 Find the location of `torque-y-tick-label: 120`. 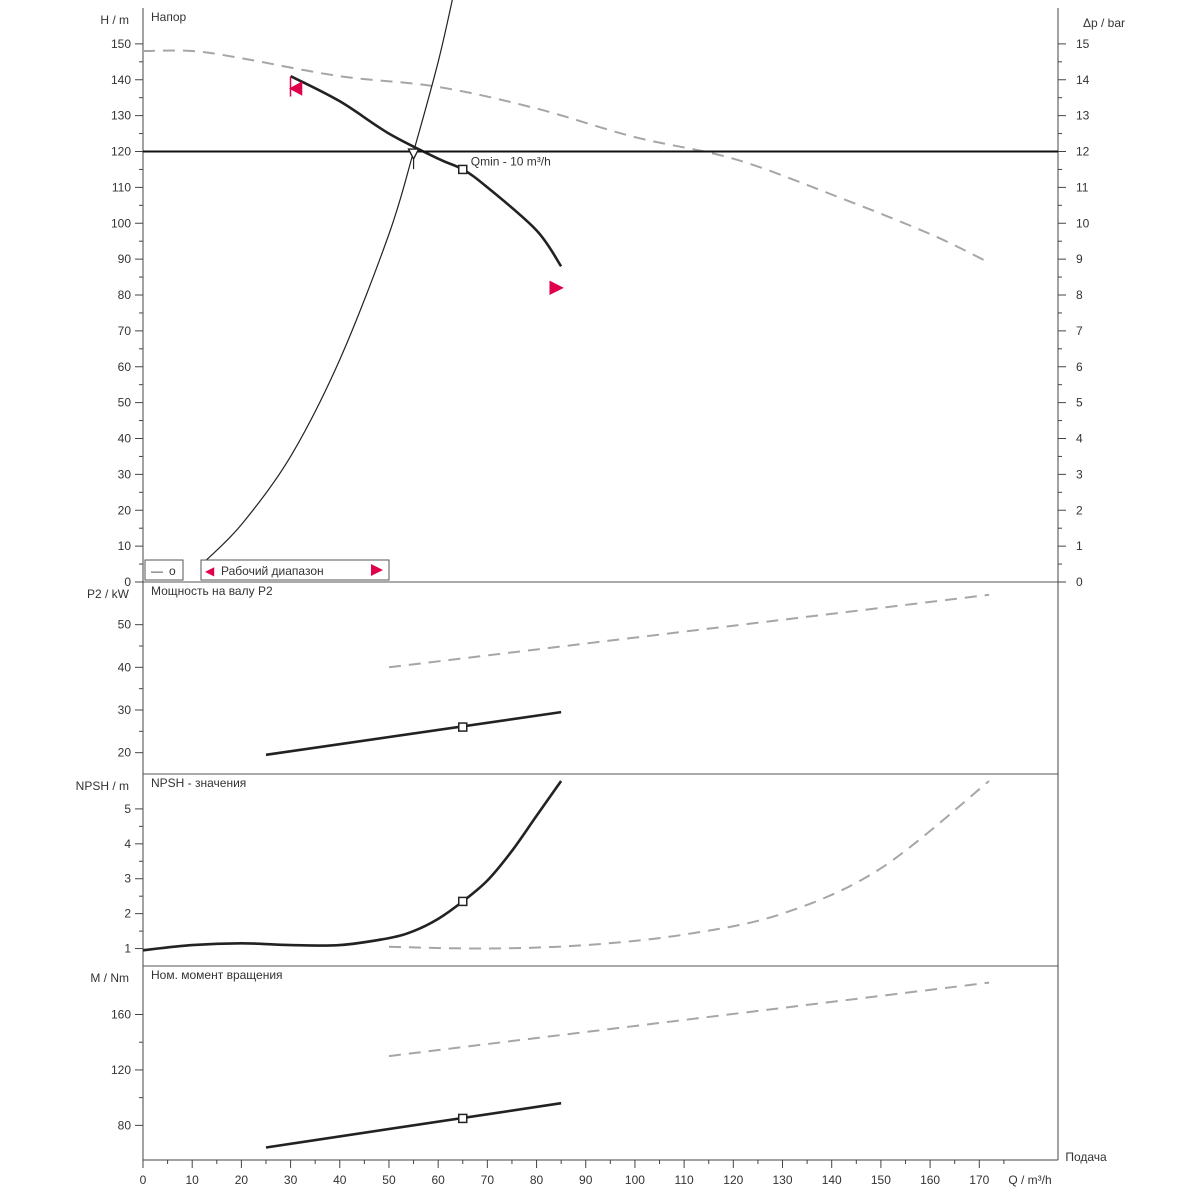

torque-y-tick-label: 120 is located at coordinates (121, 1070).